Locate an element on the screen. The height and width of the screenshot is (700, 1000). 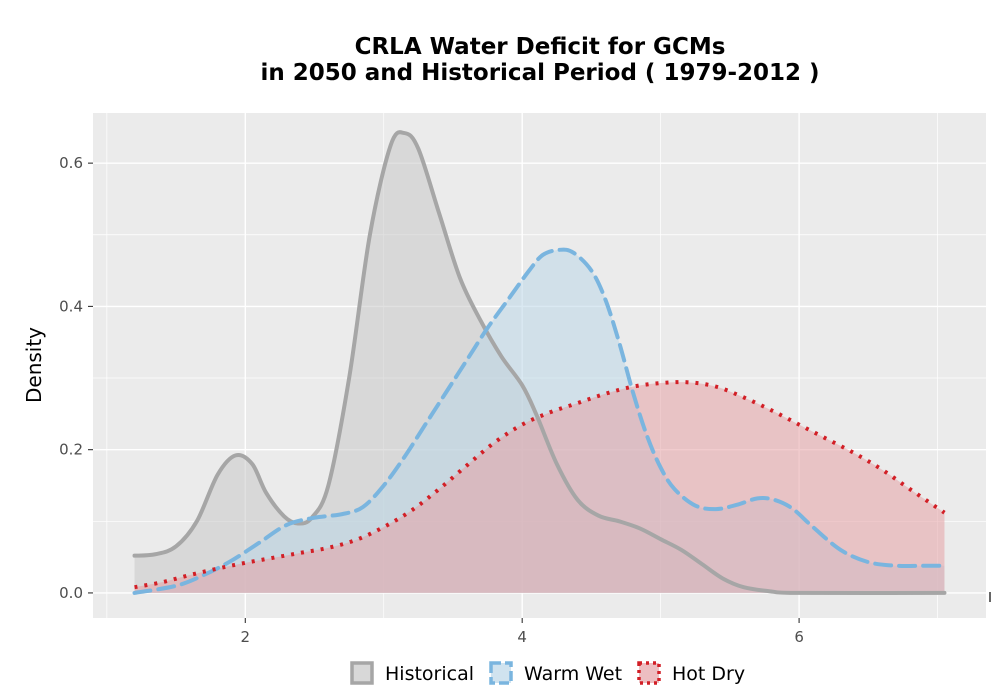
y-tick-label: 0.0 is located at coordinates (71, 593).